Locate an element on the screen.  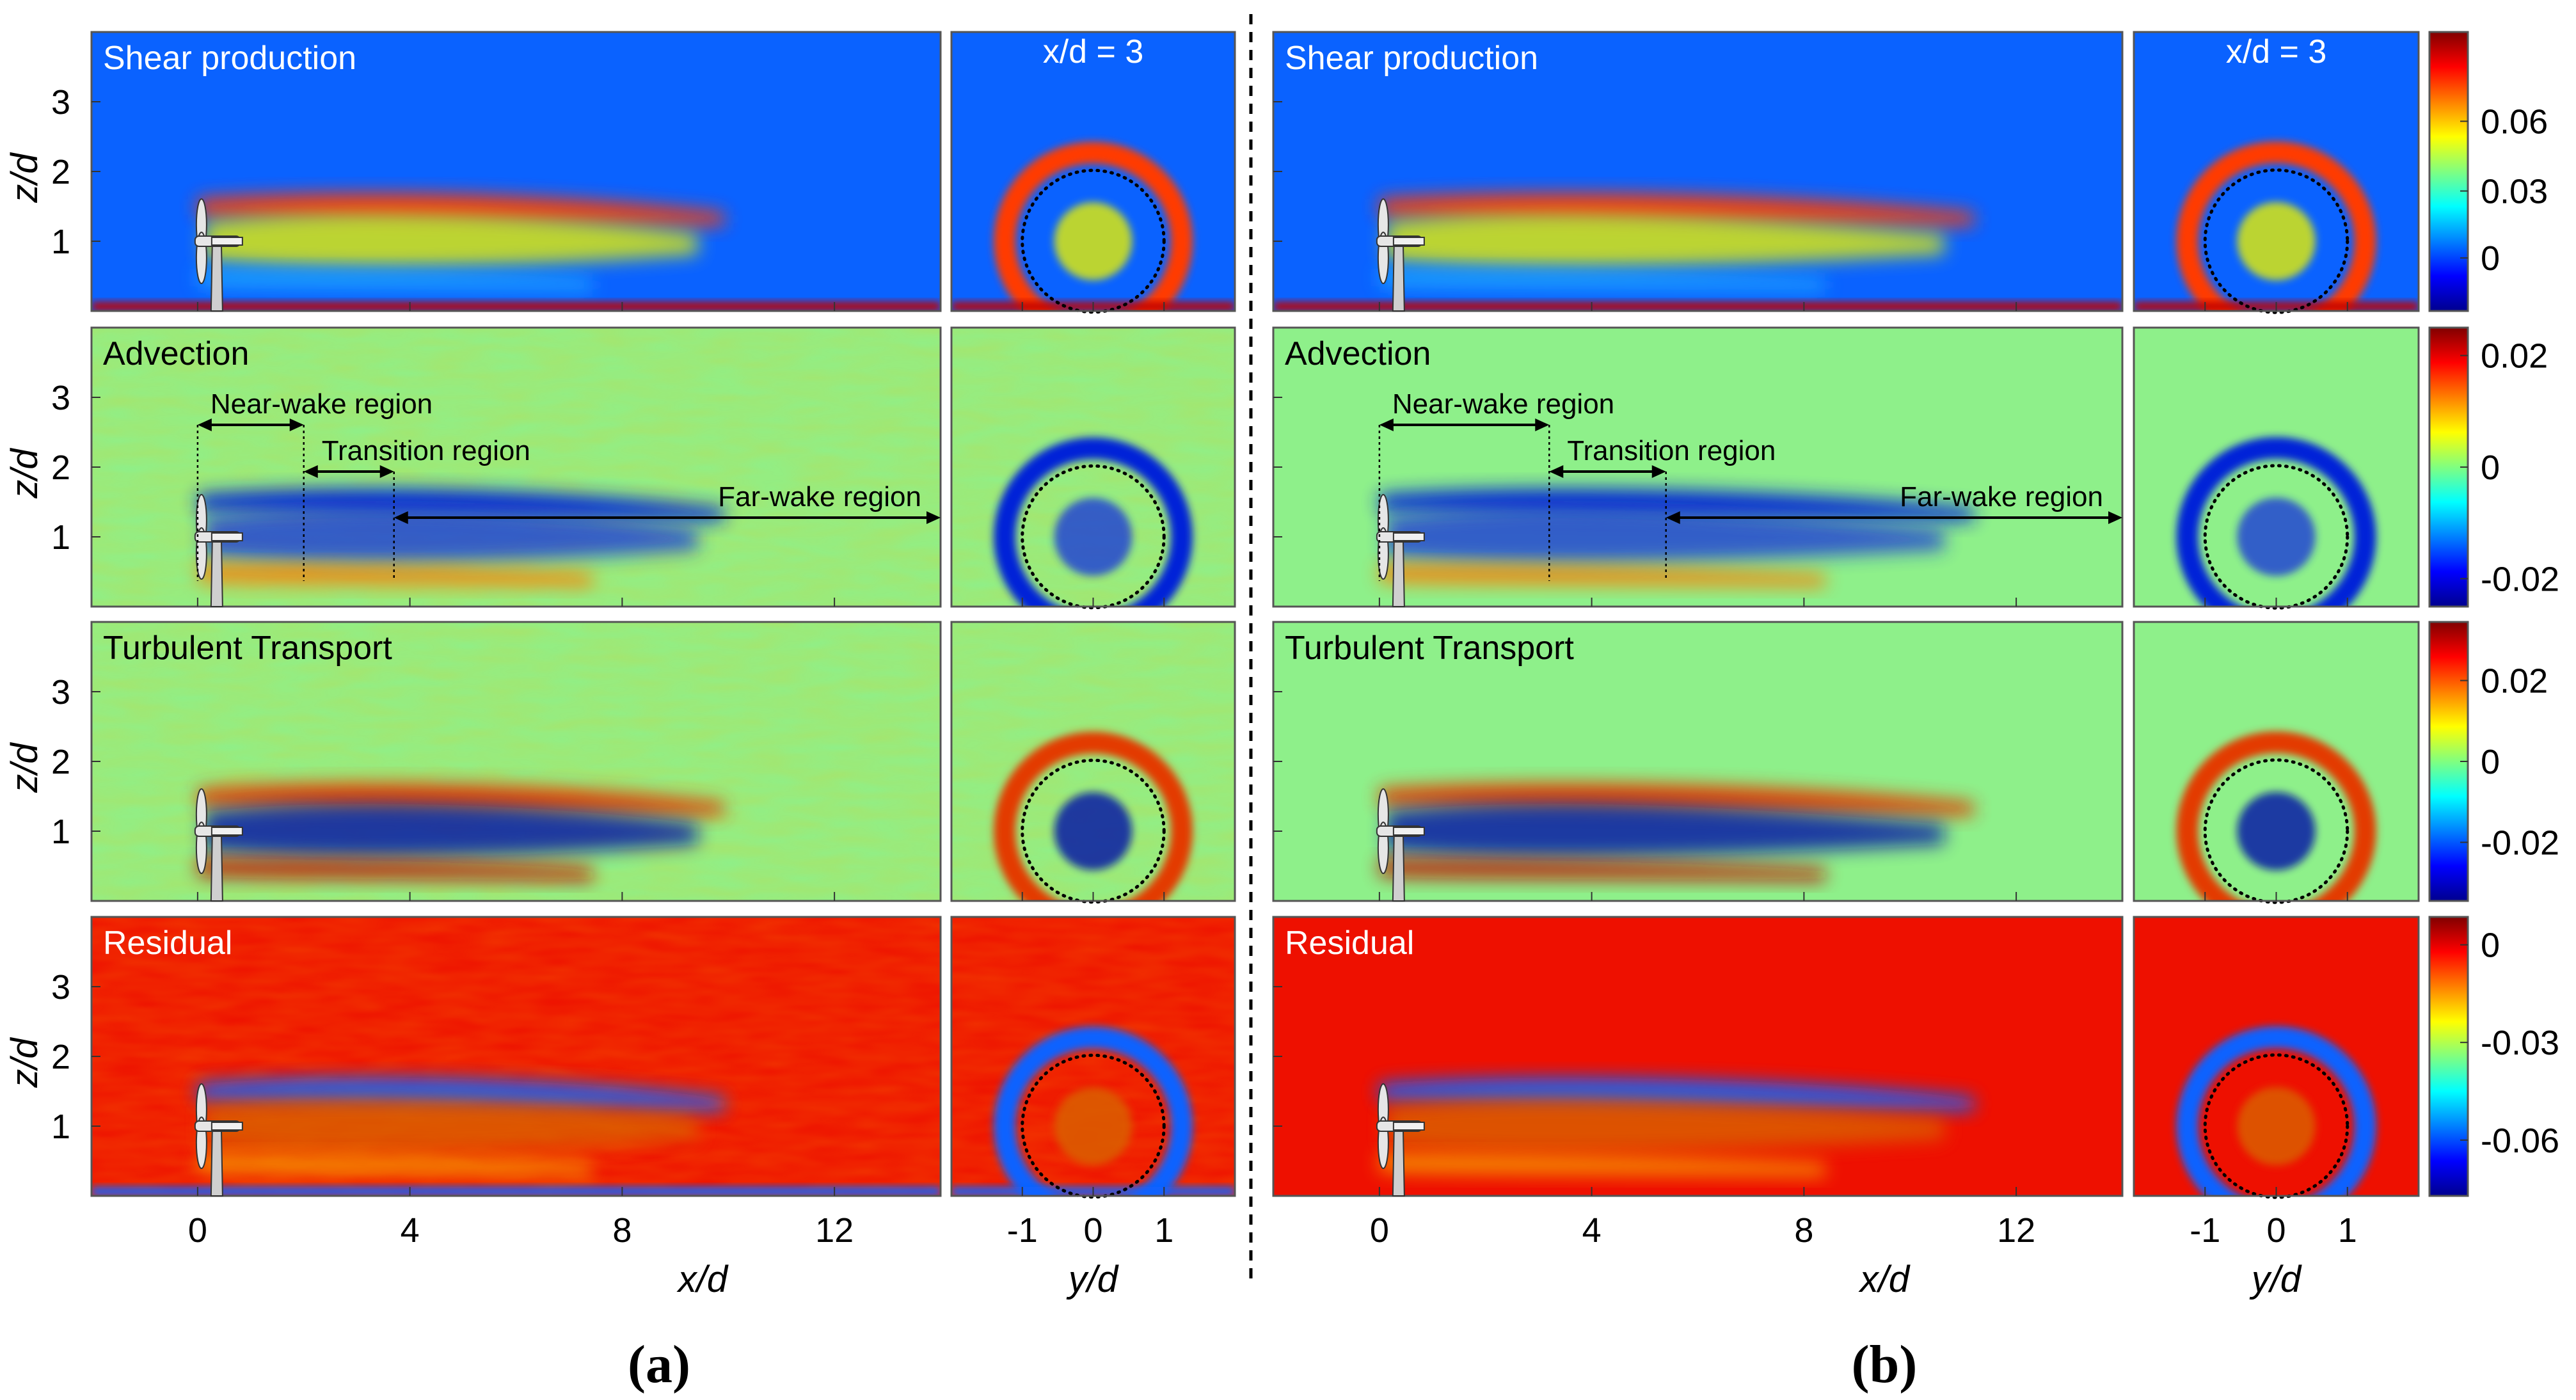
xz-panel-advection-b is located at coordinates (1698, 468).